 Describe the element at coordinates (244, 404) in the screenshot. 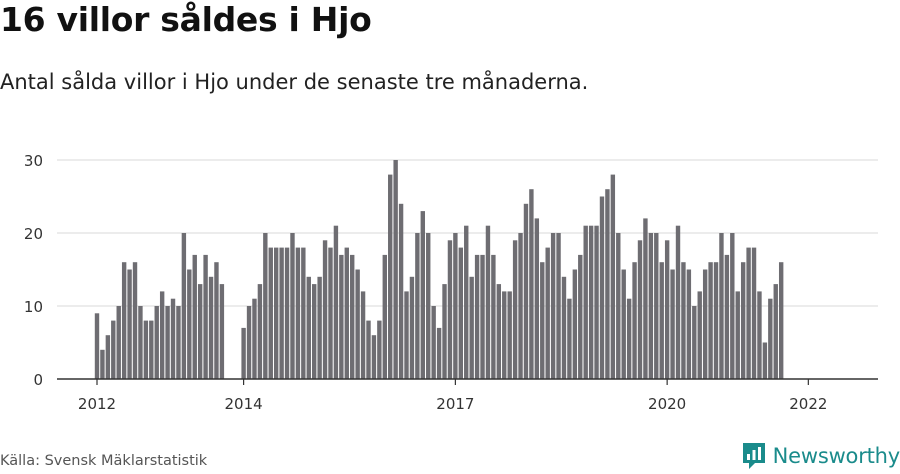

I see `x-tick-label: 2014` at that location.